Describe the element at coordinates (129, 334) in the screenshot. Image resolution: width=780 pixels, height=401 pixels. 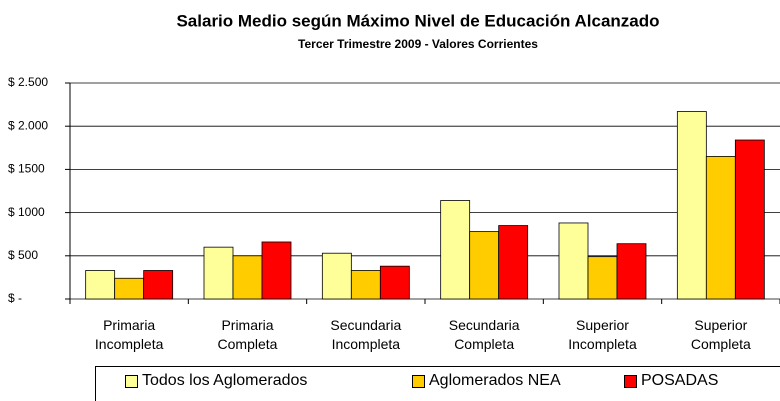
I see `x-tick-label: Primaria Incompleta` at that location.